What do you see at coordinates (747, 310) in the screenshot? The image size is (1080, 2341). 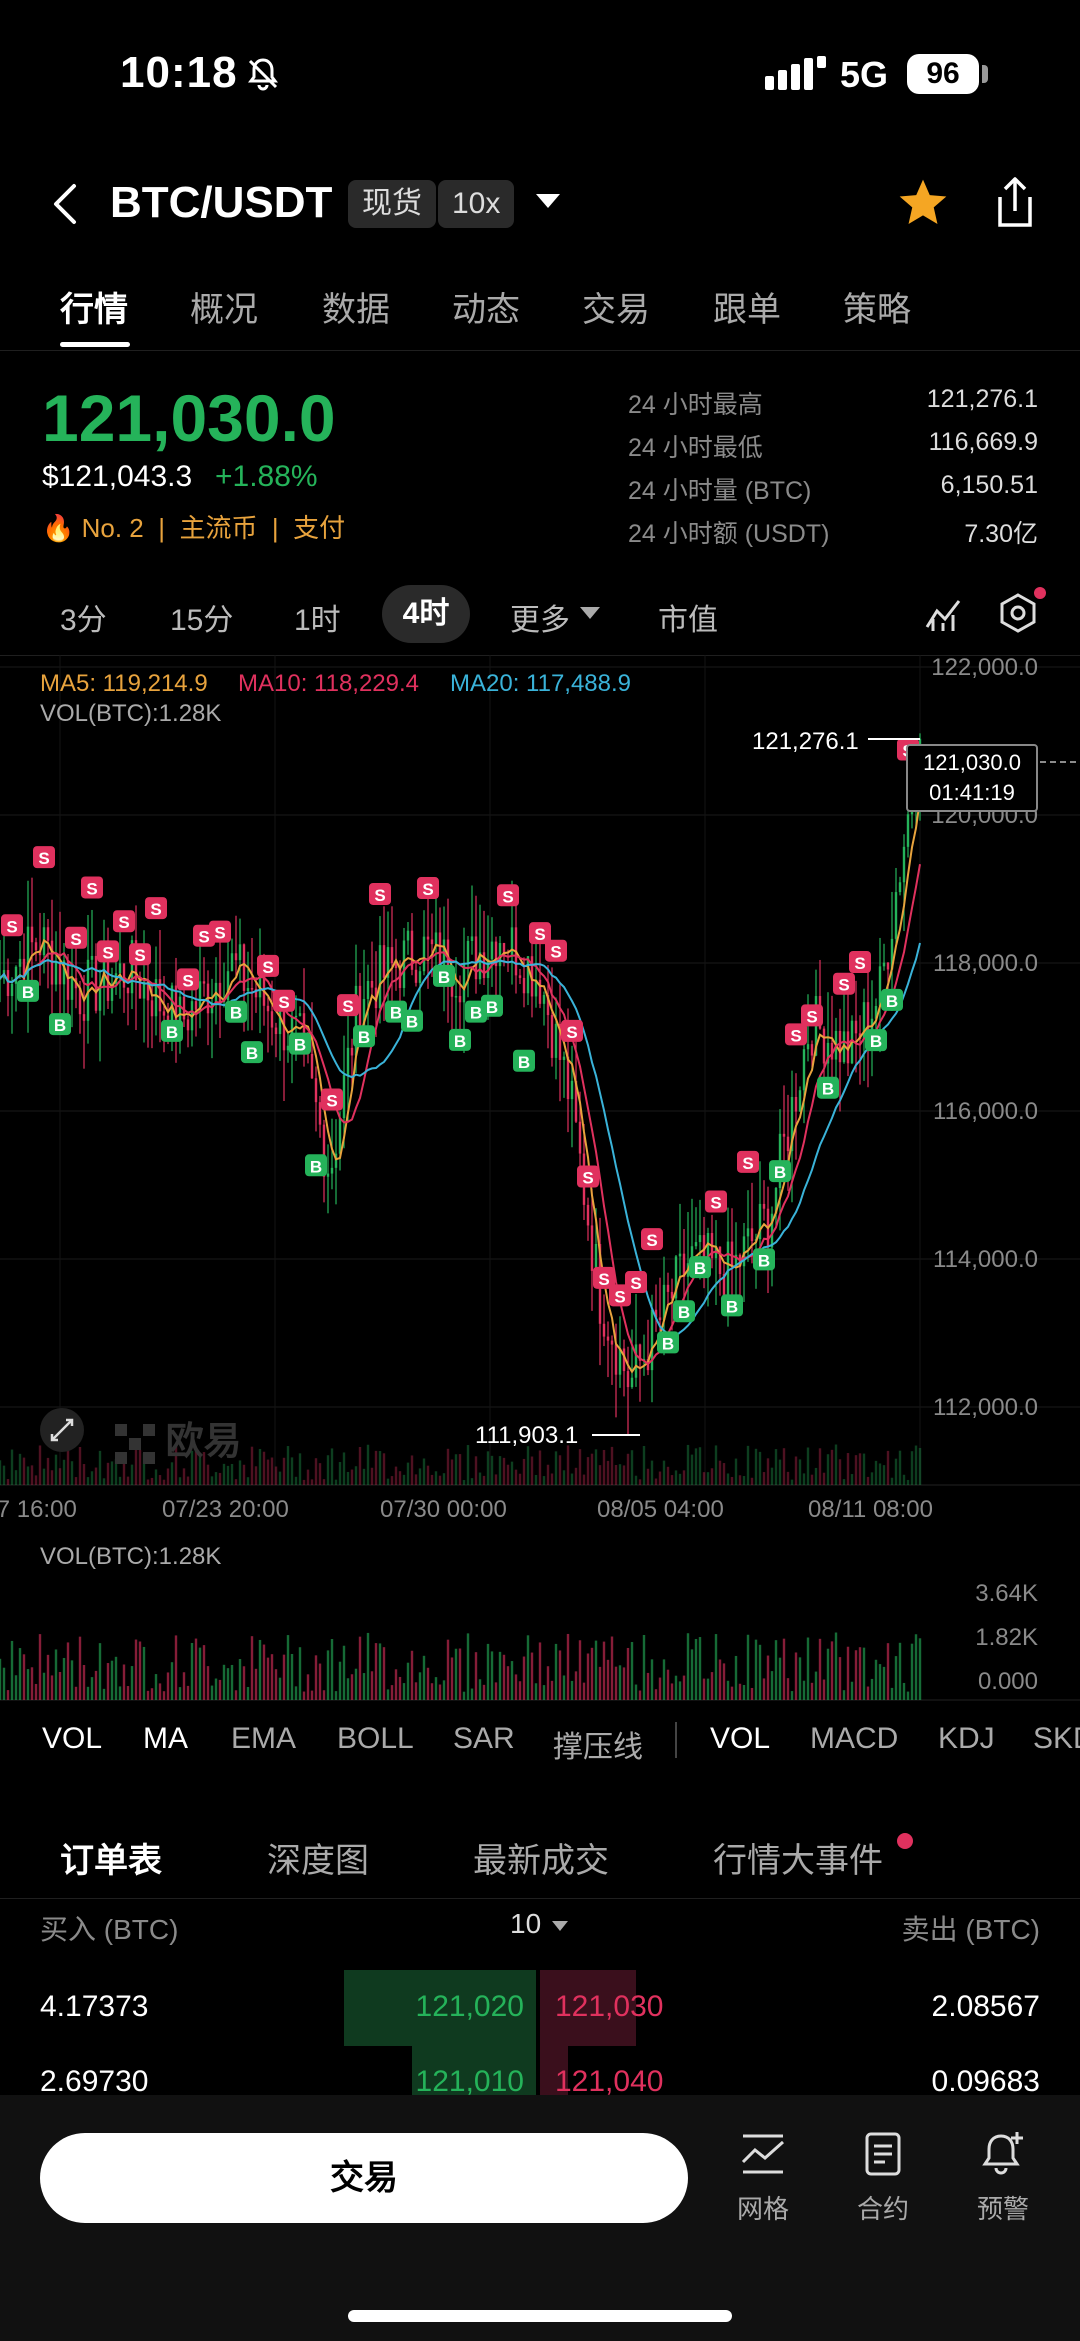 I see `tab-copytrade: 跟单` at bounding box center [747, 310].